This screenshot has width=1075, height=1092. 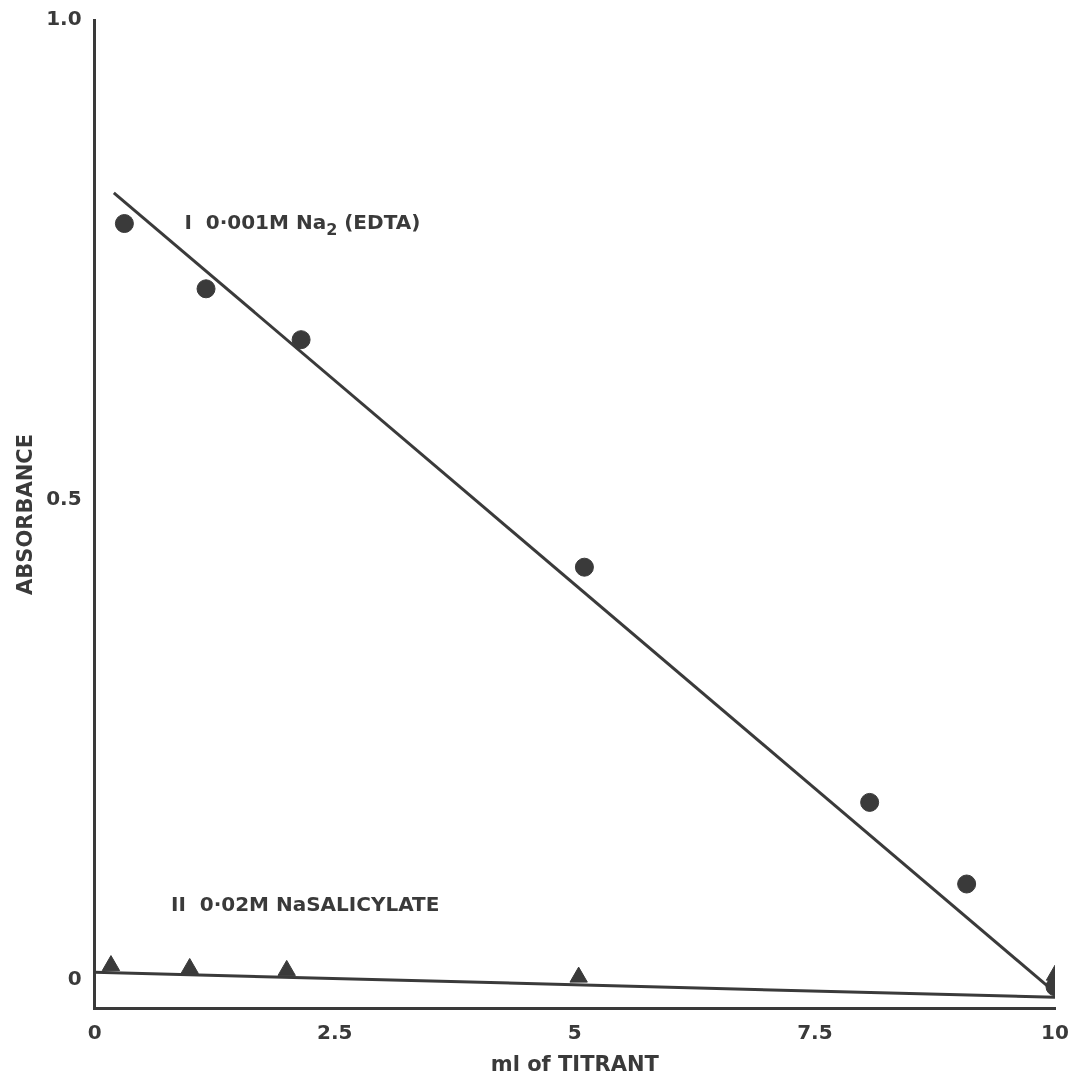 What do you see at coordinates (575, 1063) in the screenshot?
I see `x-axis-title: ml of TITRANT` at bounding box center [575, 1063].